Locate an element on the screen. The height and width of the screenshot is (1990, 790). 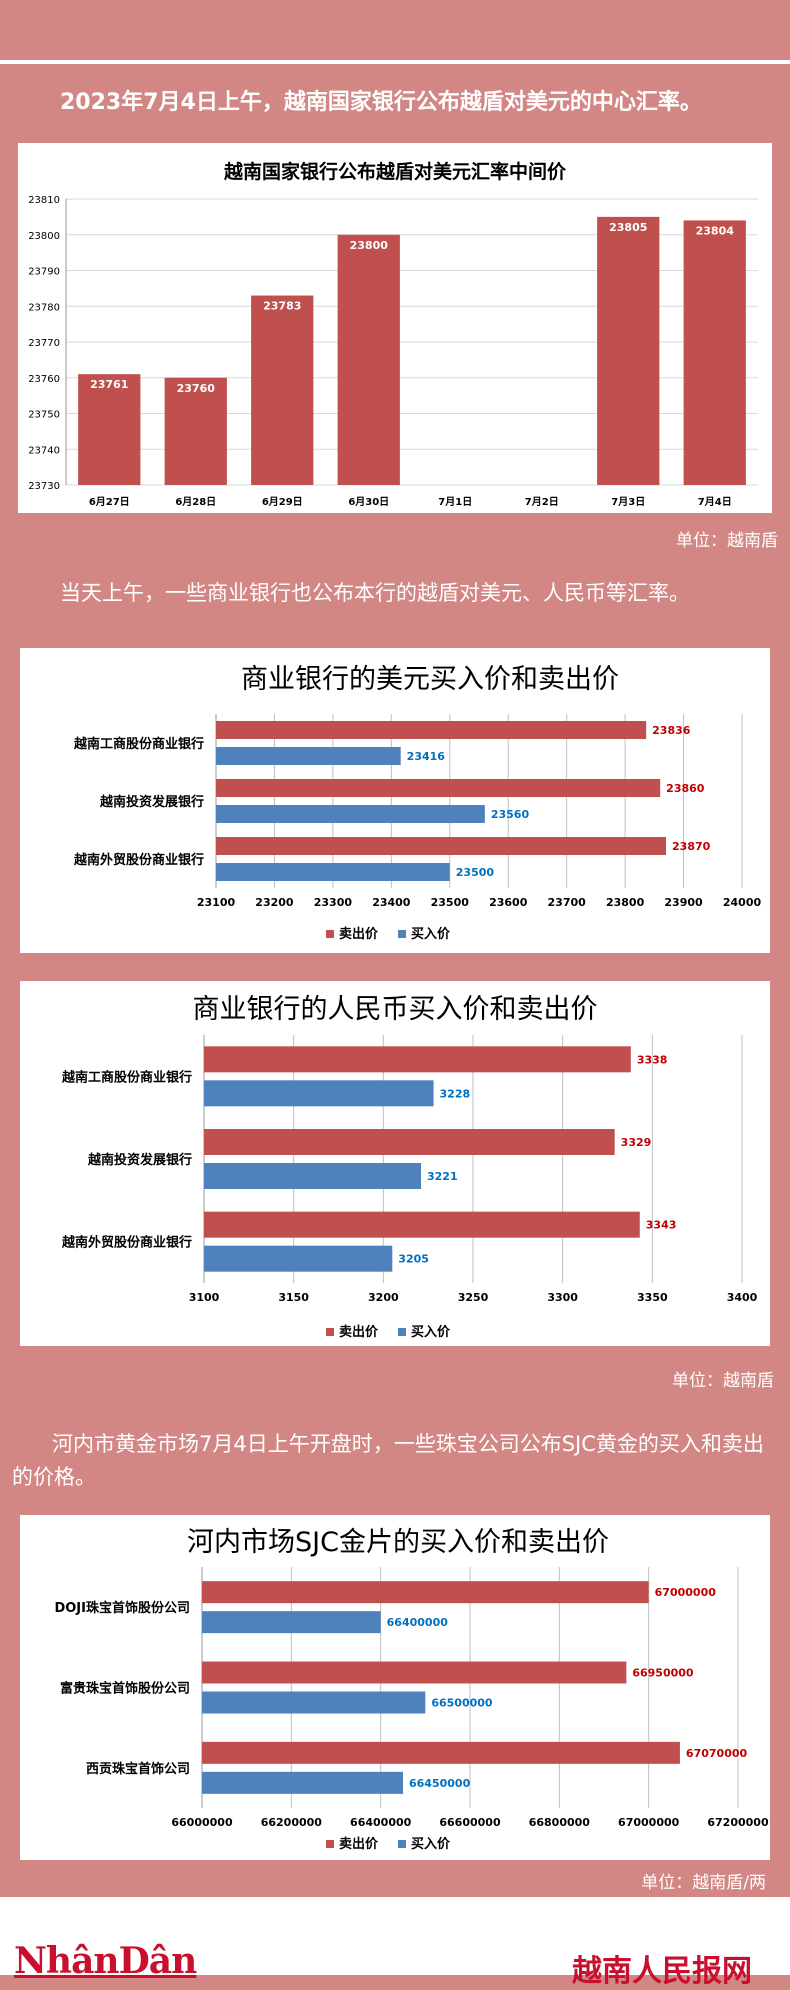
sell-value-label: 3338 is located at coordinates (652, 1059).